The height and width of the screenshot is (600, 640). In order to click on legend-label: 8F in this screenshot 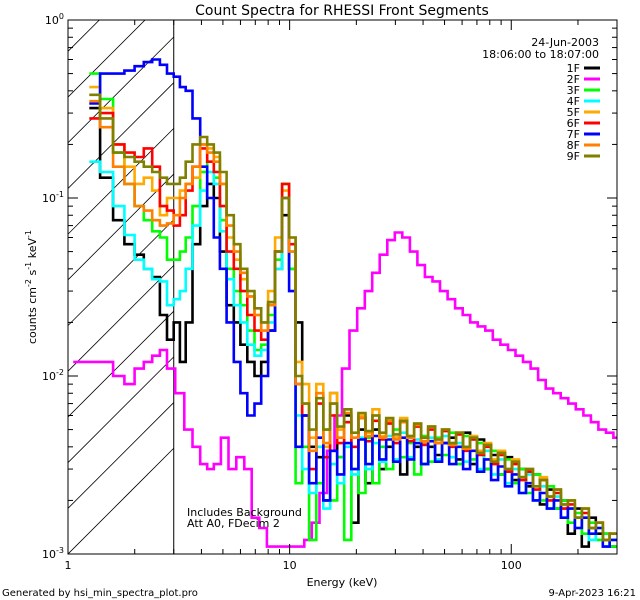, I will do `click(573, 145)`.